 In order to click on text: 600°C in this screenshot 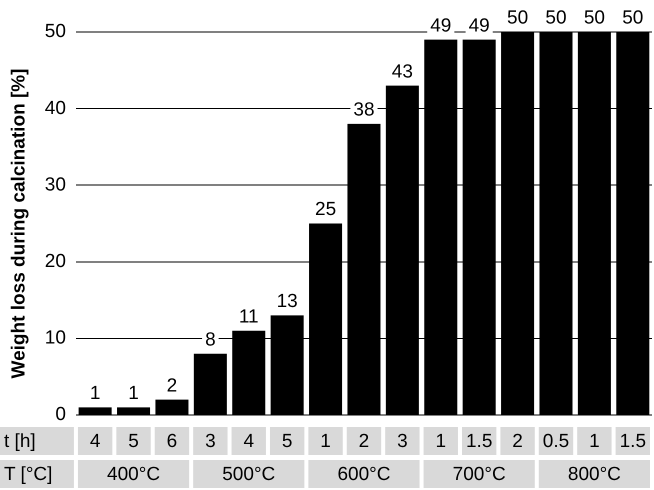, I will do `click(363, 475)`.